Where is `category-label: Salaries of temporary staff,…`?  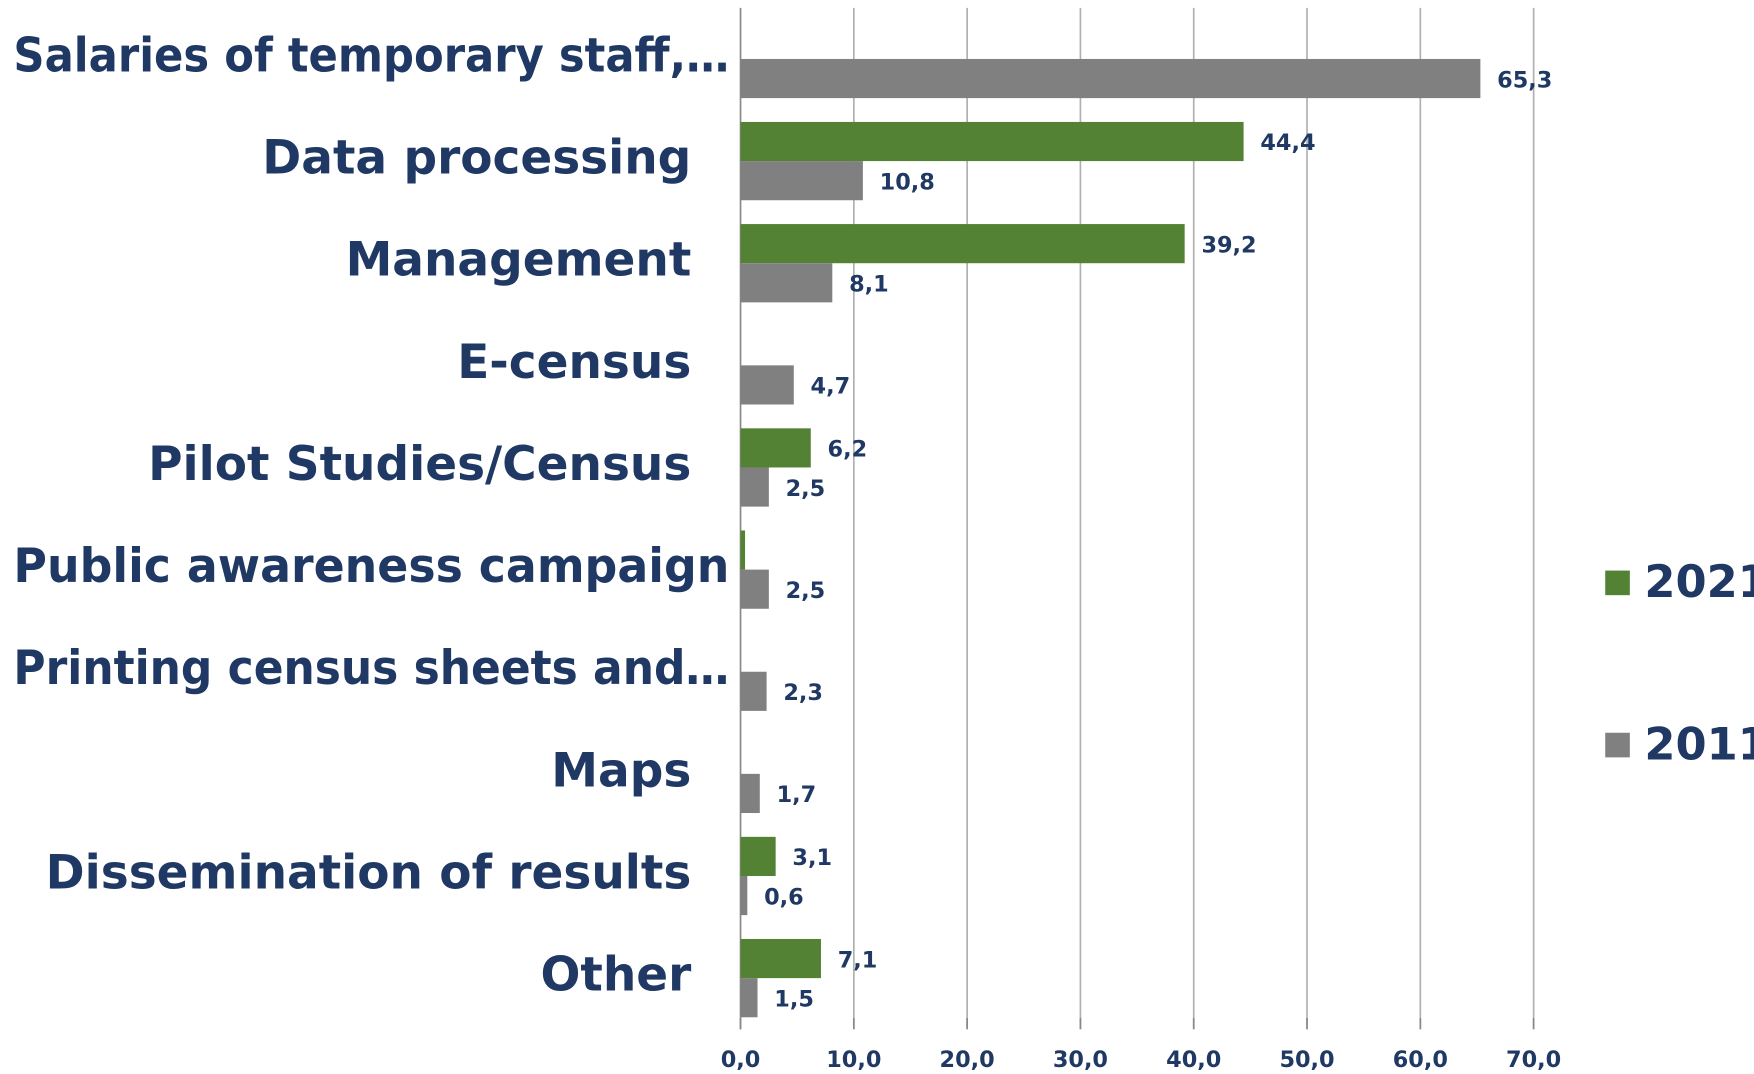
category-label: Salaries of temporary staff,… is located at coordinates (371, 55).